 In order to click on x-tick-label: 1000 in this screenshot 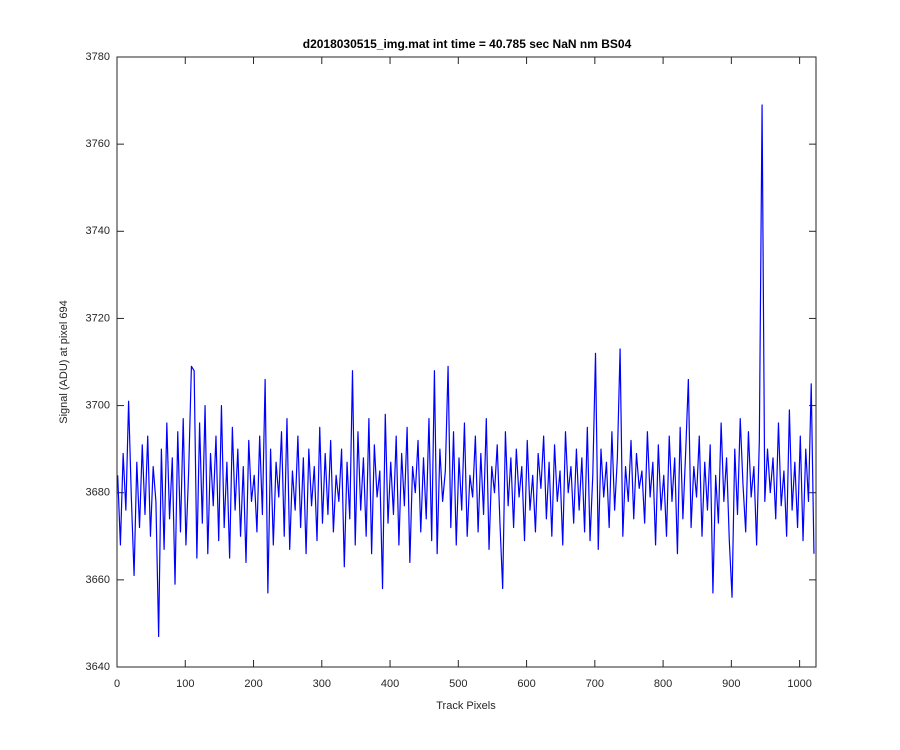, I will do `click(799, 684)`.